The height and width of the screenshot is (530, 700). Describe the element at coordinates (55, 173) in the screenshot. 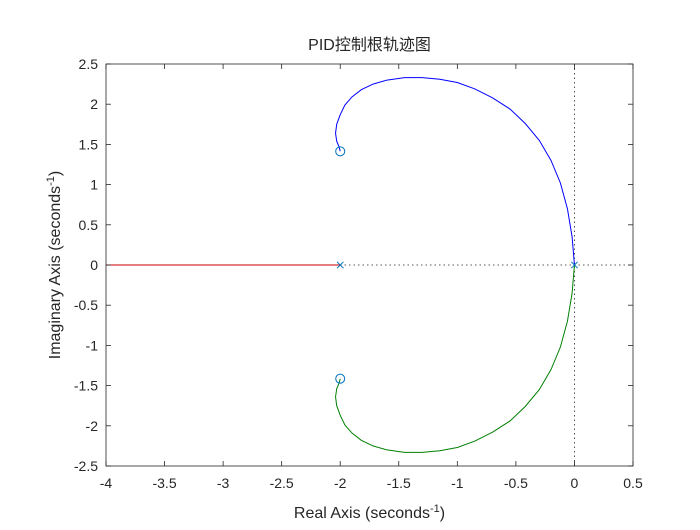

I see `y-axis-title-close: )` at that location.